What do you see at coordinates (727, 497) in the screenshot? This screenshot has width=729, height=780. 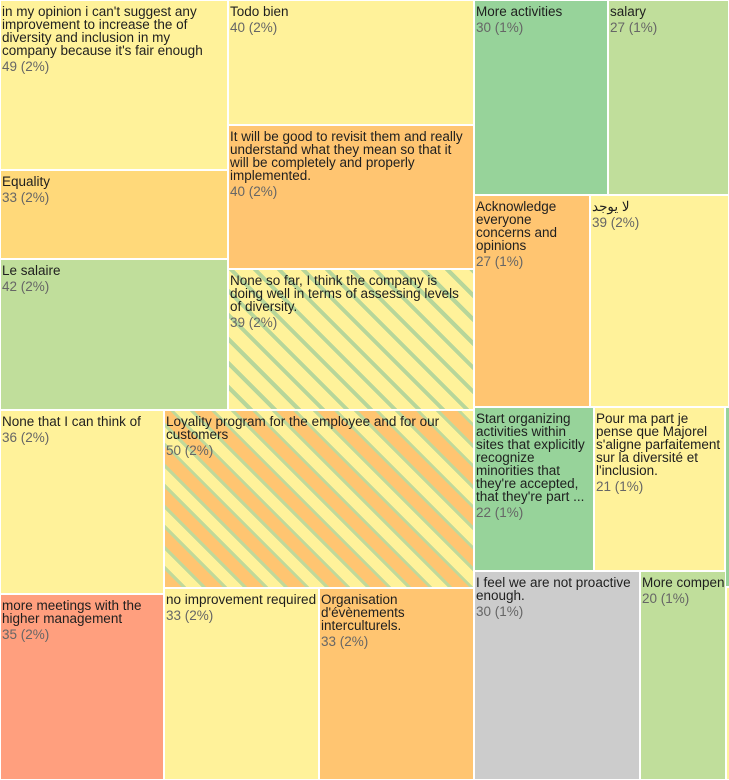 I see `treemap-tile-sliver-edge` at bounding box center [727, 497].